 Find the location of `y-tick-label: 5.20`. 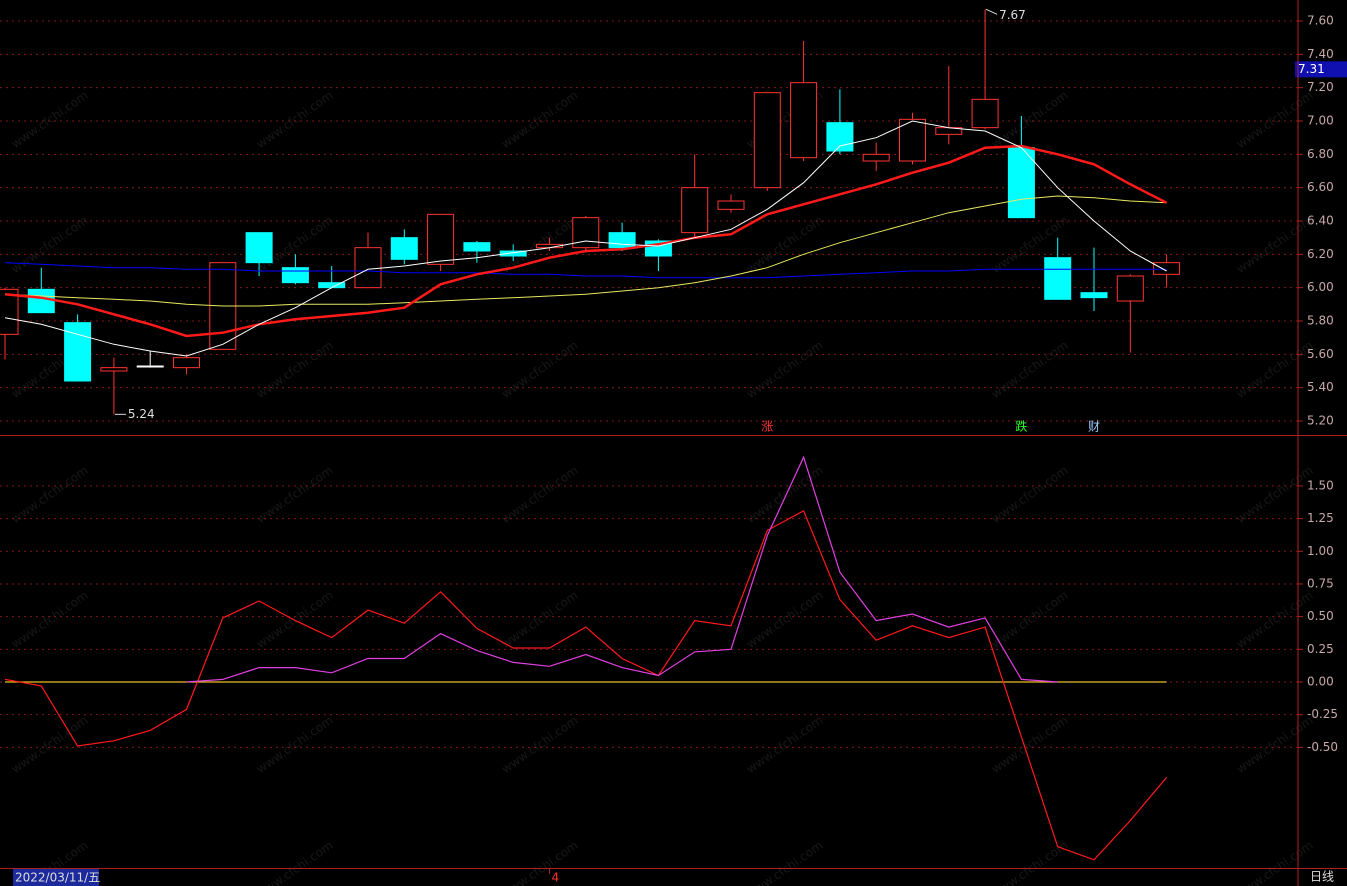

y-tick-label: 5.20 is located at coordinates (1320, 421).